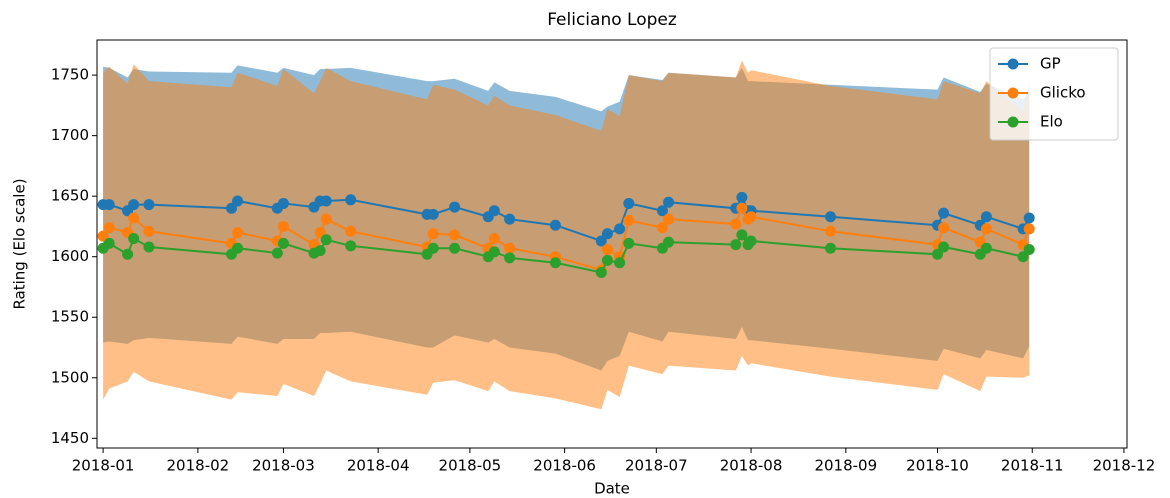 Image resolution: width=1170 pixels, height=498 pixels. Describe the element at coordinates (612, 489) in the screenshot. I see `x-axis-label: Date` at that location.